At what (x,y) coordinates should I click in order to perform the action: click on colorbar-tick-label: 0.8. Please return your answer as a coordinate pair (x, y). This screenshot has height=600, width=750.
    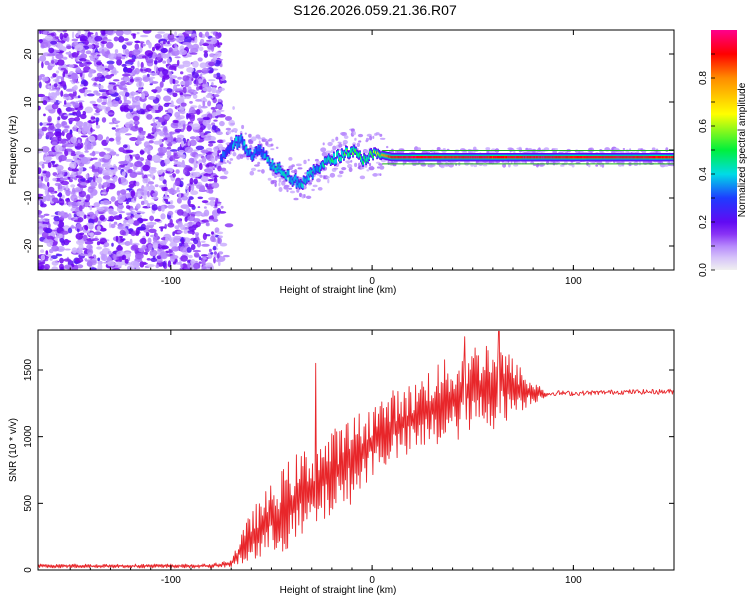
    Looking at the image, I should click on (703, 78).